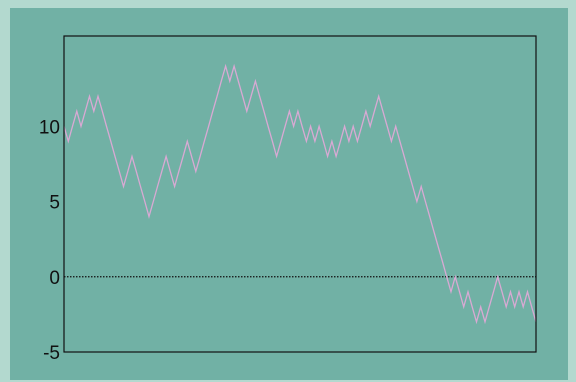  I want to click on y-axis-ticks: 10 5 0 -5, so click(49, 240).